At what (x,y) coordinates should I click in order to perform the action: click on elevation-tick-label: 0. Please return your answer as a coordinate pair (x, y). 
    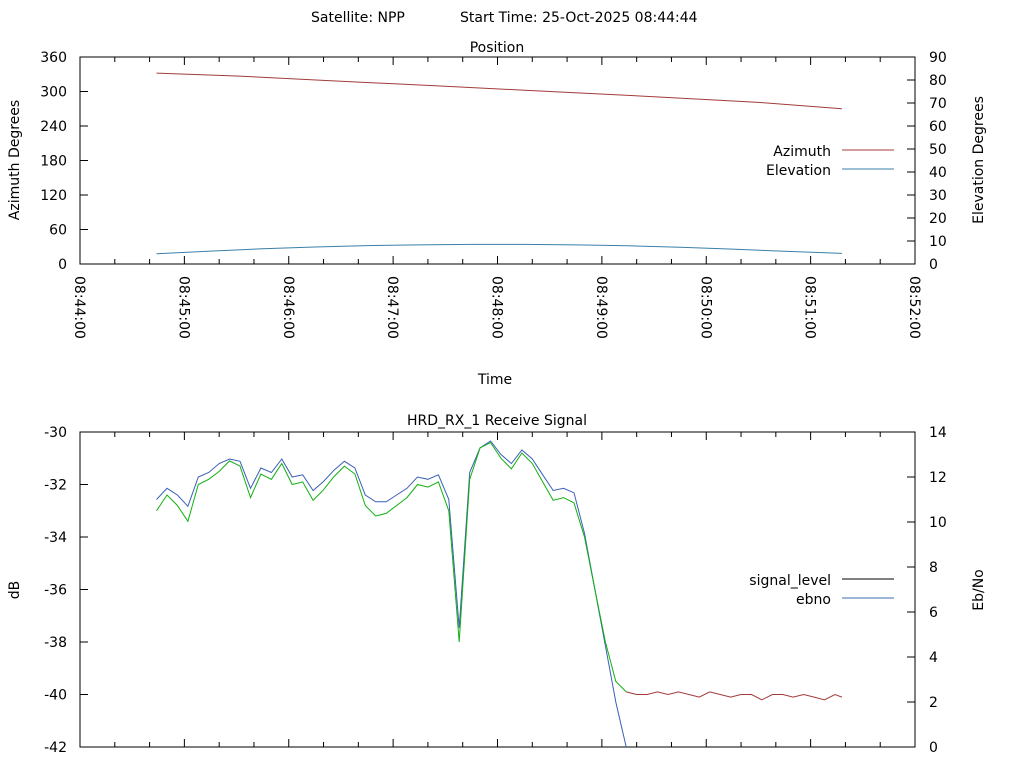
    Looking at the image, I should click on (933, 265).